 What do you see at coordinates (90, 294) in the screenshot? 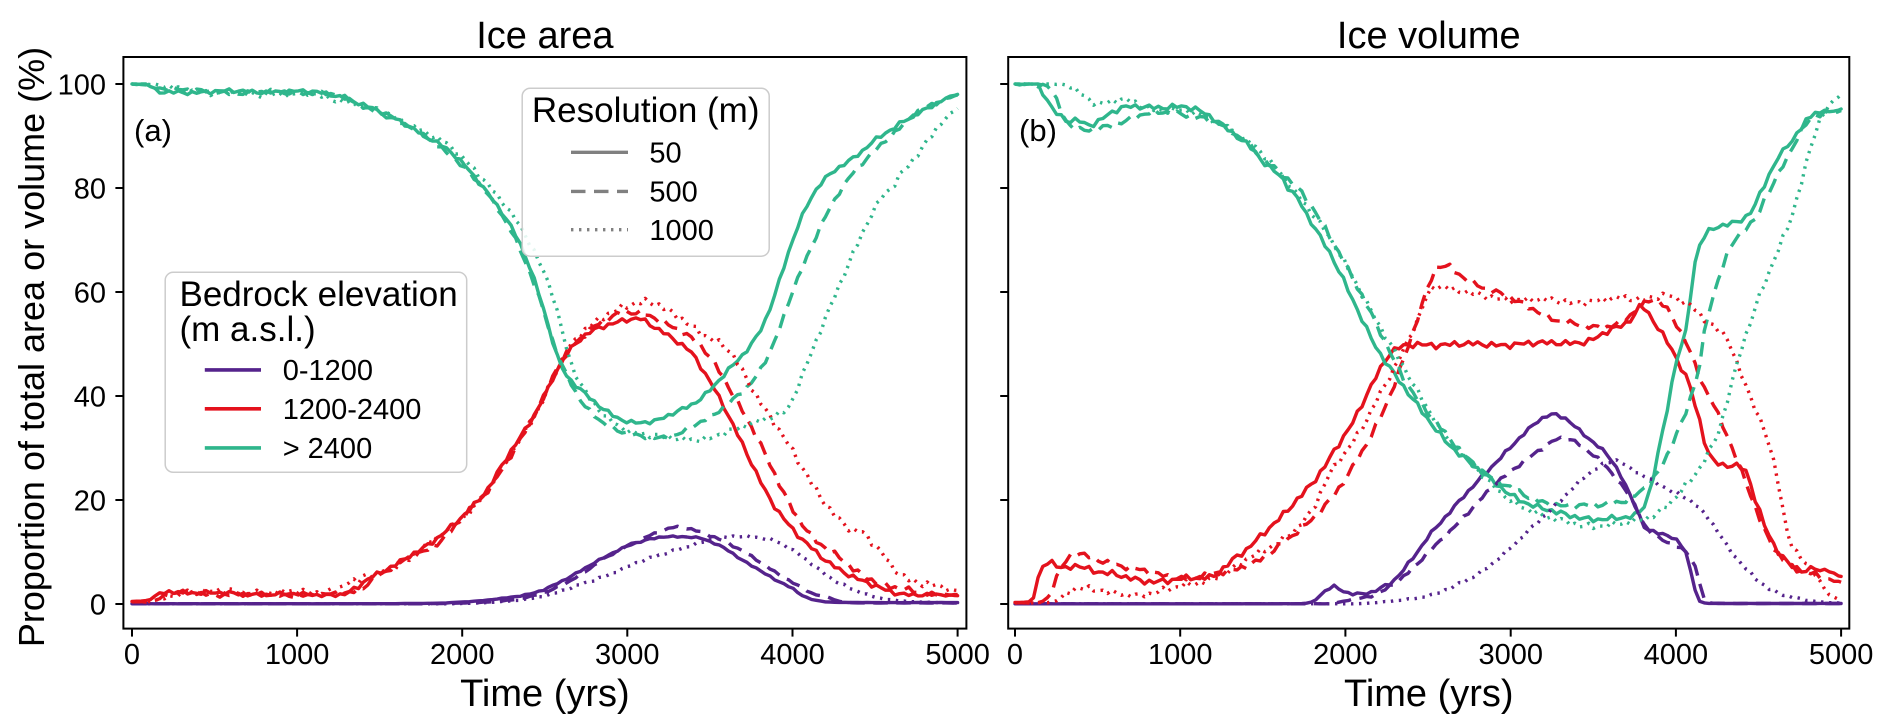
I see `svg-text: 60` at bounding box center [90, 294].